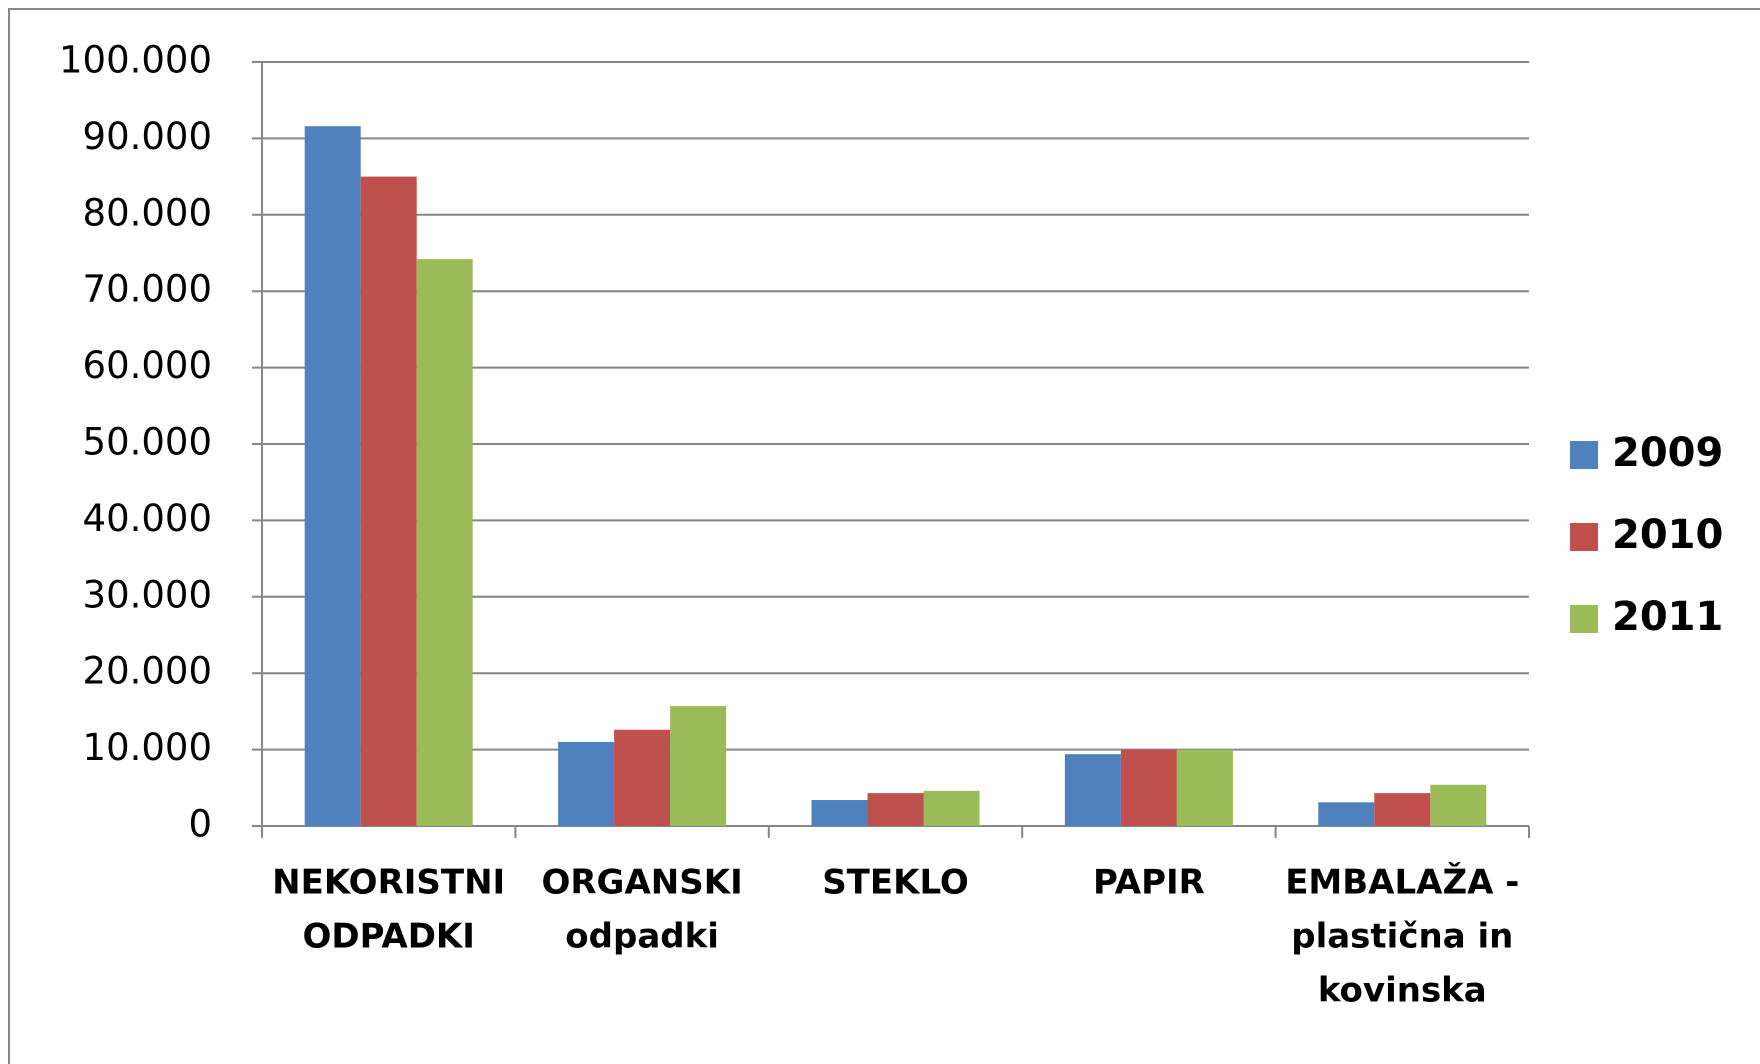  What do you see at coordinates (147, 212) in the screenshot?
I see `y-tick-label: 80.000` at bounding box center [147, 212].